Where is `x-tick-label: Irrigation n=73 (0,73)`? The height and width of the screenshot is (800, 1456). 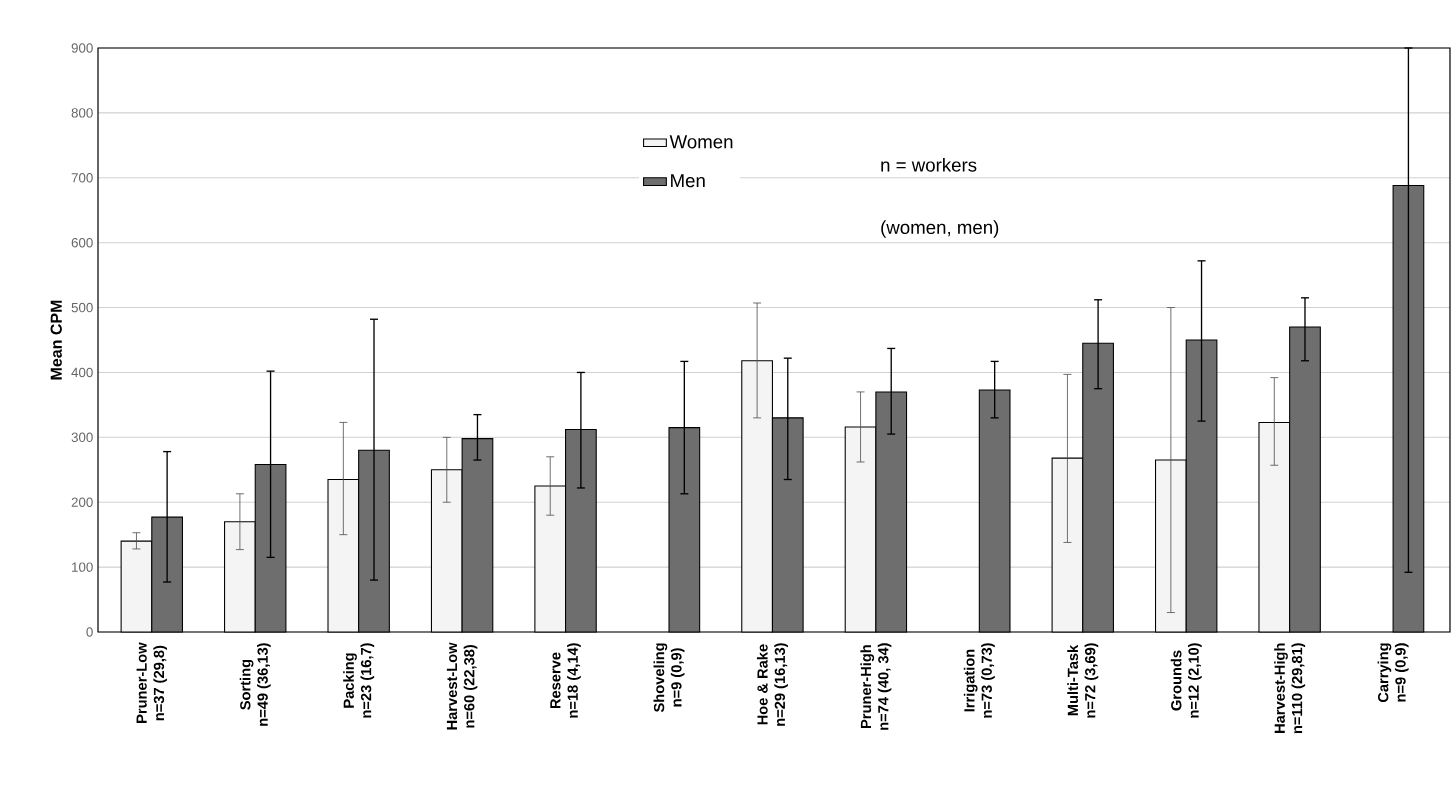 x-tick-label: Irrigation n=73 (0,73) is located at coordinates (979, 680).